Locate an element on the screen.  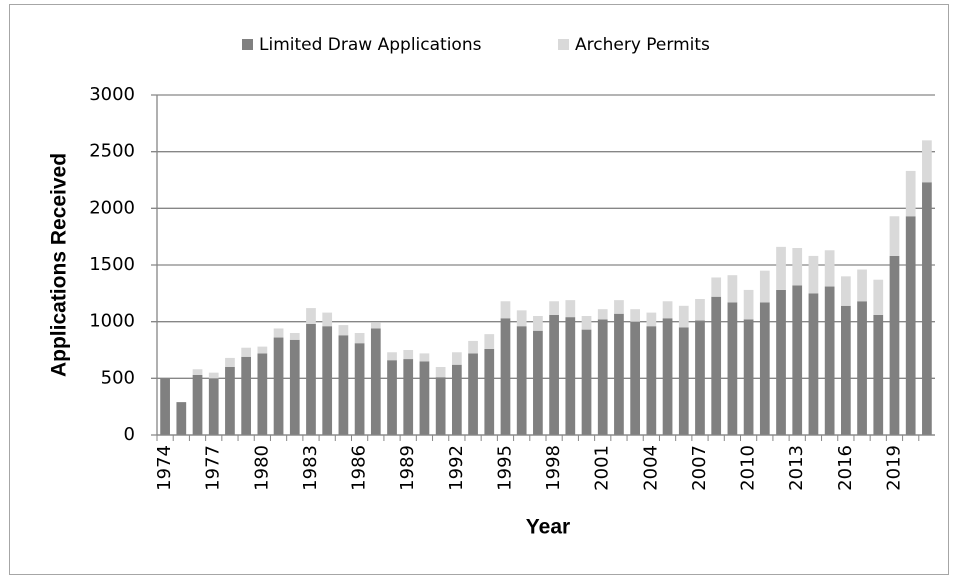
legend-label: Limited Draw Applications is located at coordinates (370, 45).